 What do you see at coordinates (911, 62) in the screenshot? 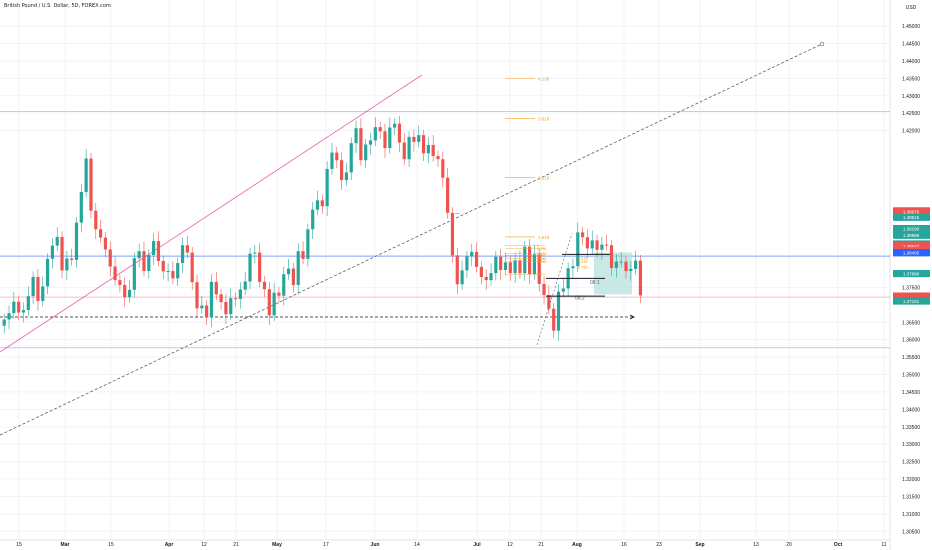
I see `y-tick-label: 1.44000` at bounding box center [911, 62].